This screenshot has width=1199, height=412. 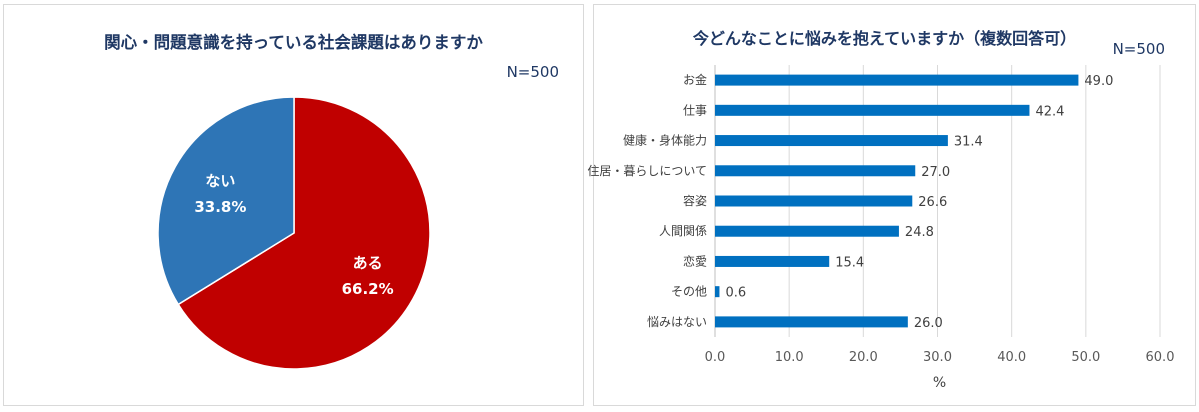 What do you see at coordinates (368, 289) in the screenshot?
I see `pie-slice-value: 66.2%` at bounding box center [368, 289].